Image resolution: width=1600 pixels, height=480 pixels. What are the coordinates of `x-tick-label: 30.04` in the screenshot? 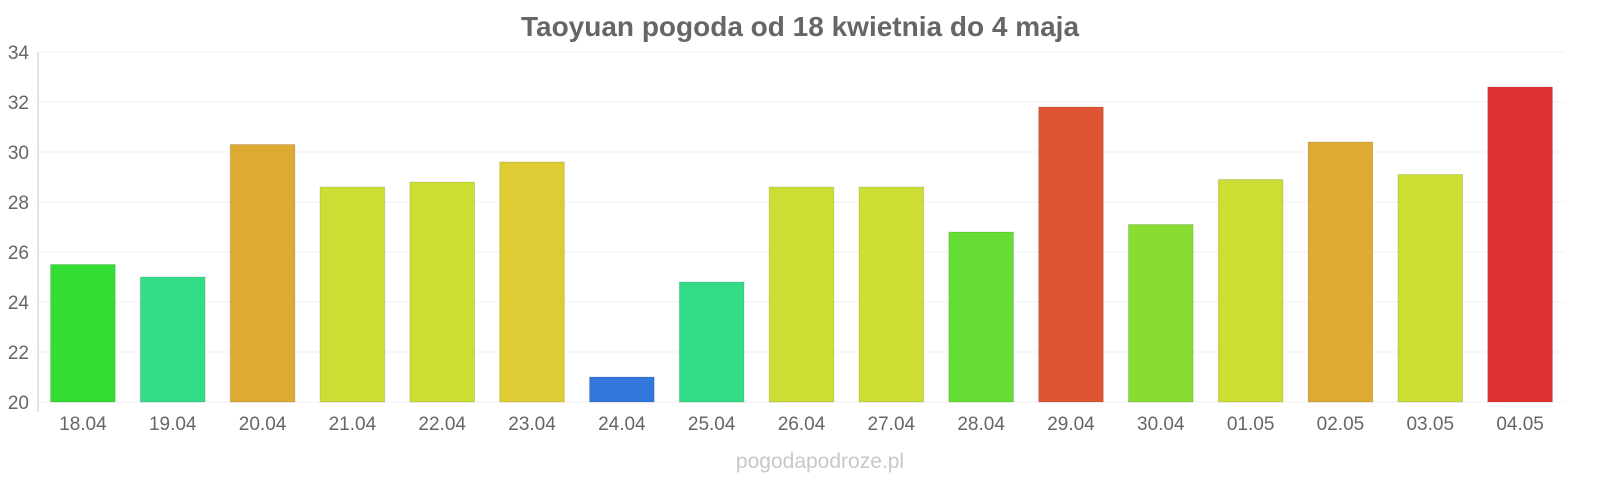 It's located at (1161, 424).